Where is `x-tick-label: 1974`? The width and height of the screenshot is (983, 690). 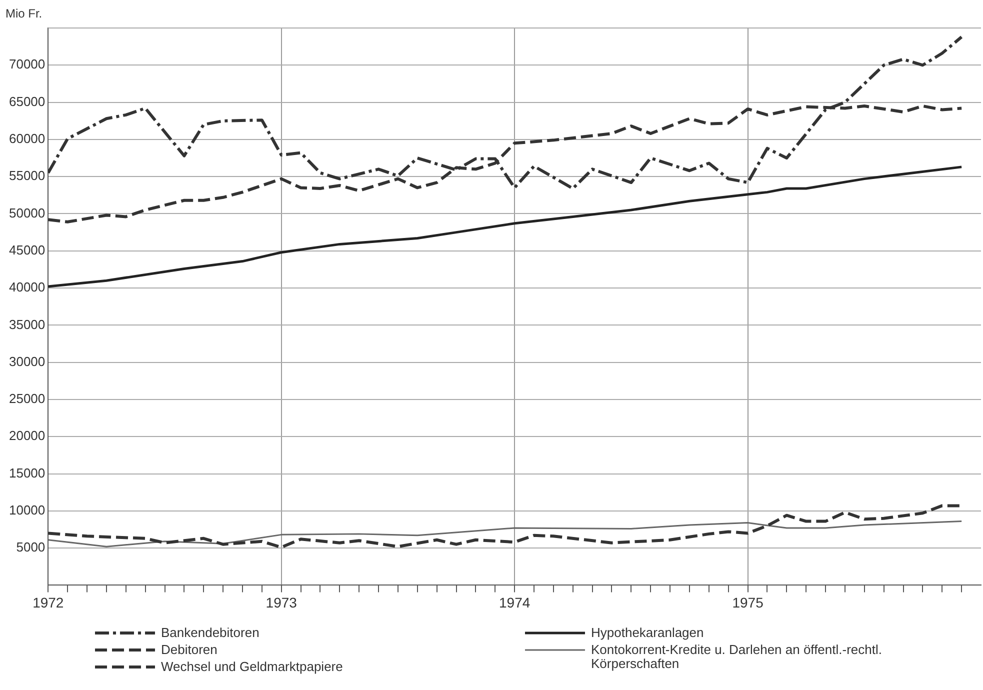 x-tick-label: 1974 is located at coordinates (514, 602).